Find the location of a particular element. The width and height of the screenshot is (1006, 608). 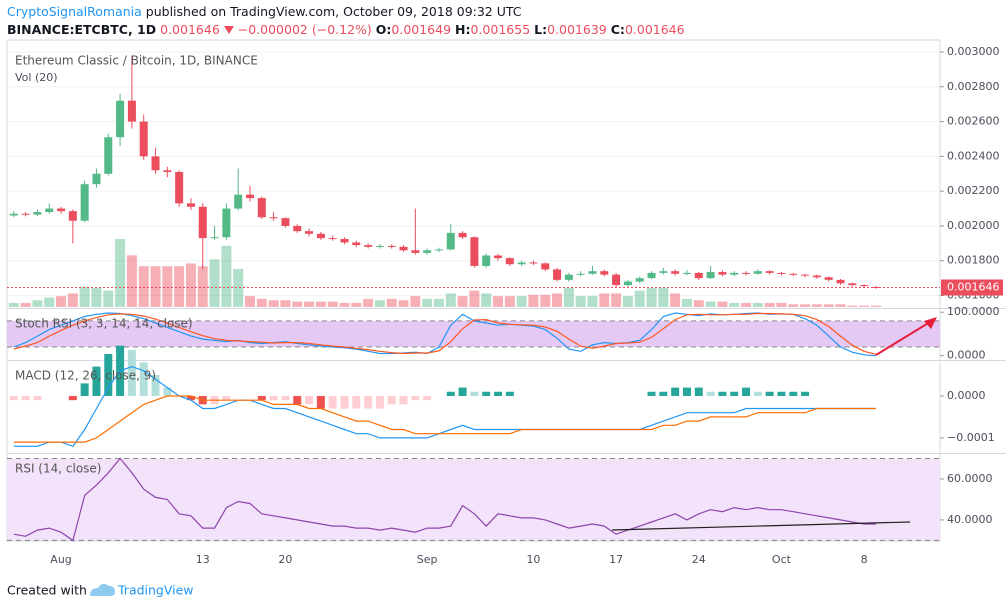

symbol: BINANCE:ETCBTC, 1D is located at coordinates (82, 29).